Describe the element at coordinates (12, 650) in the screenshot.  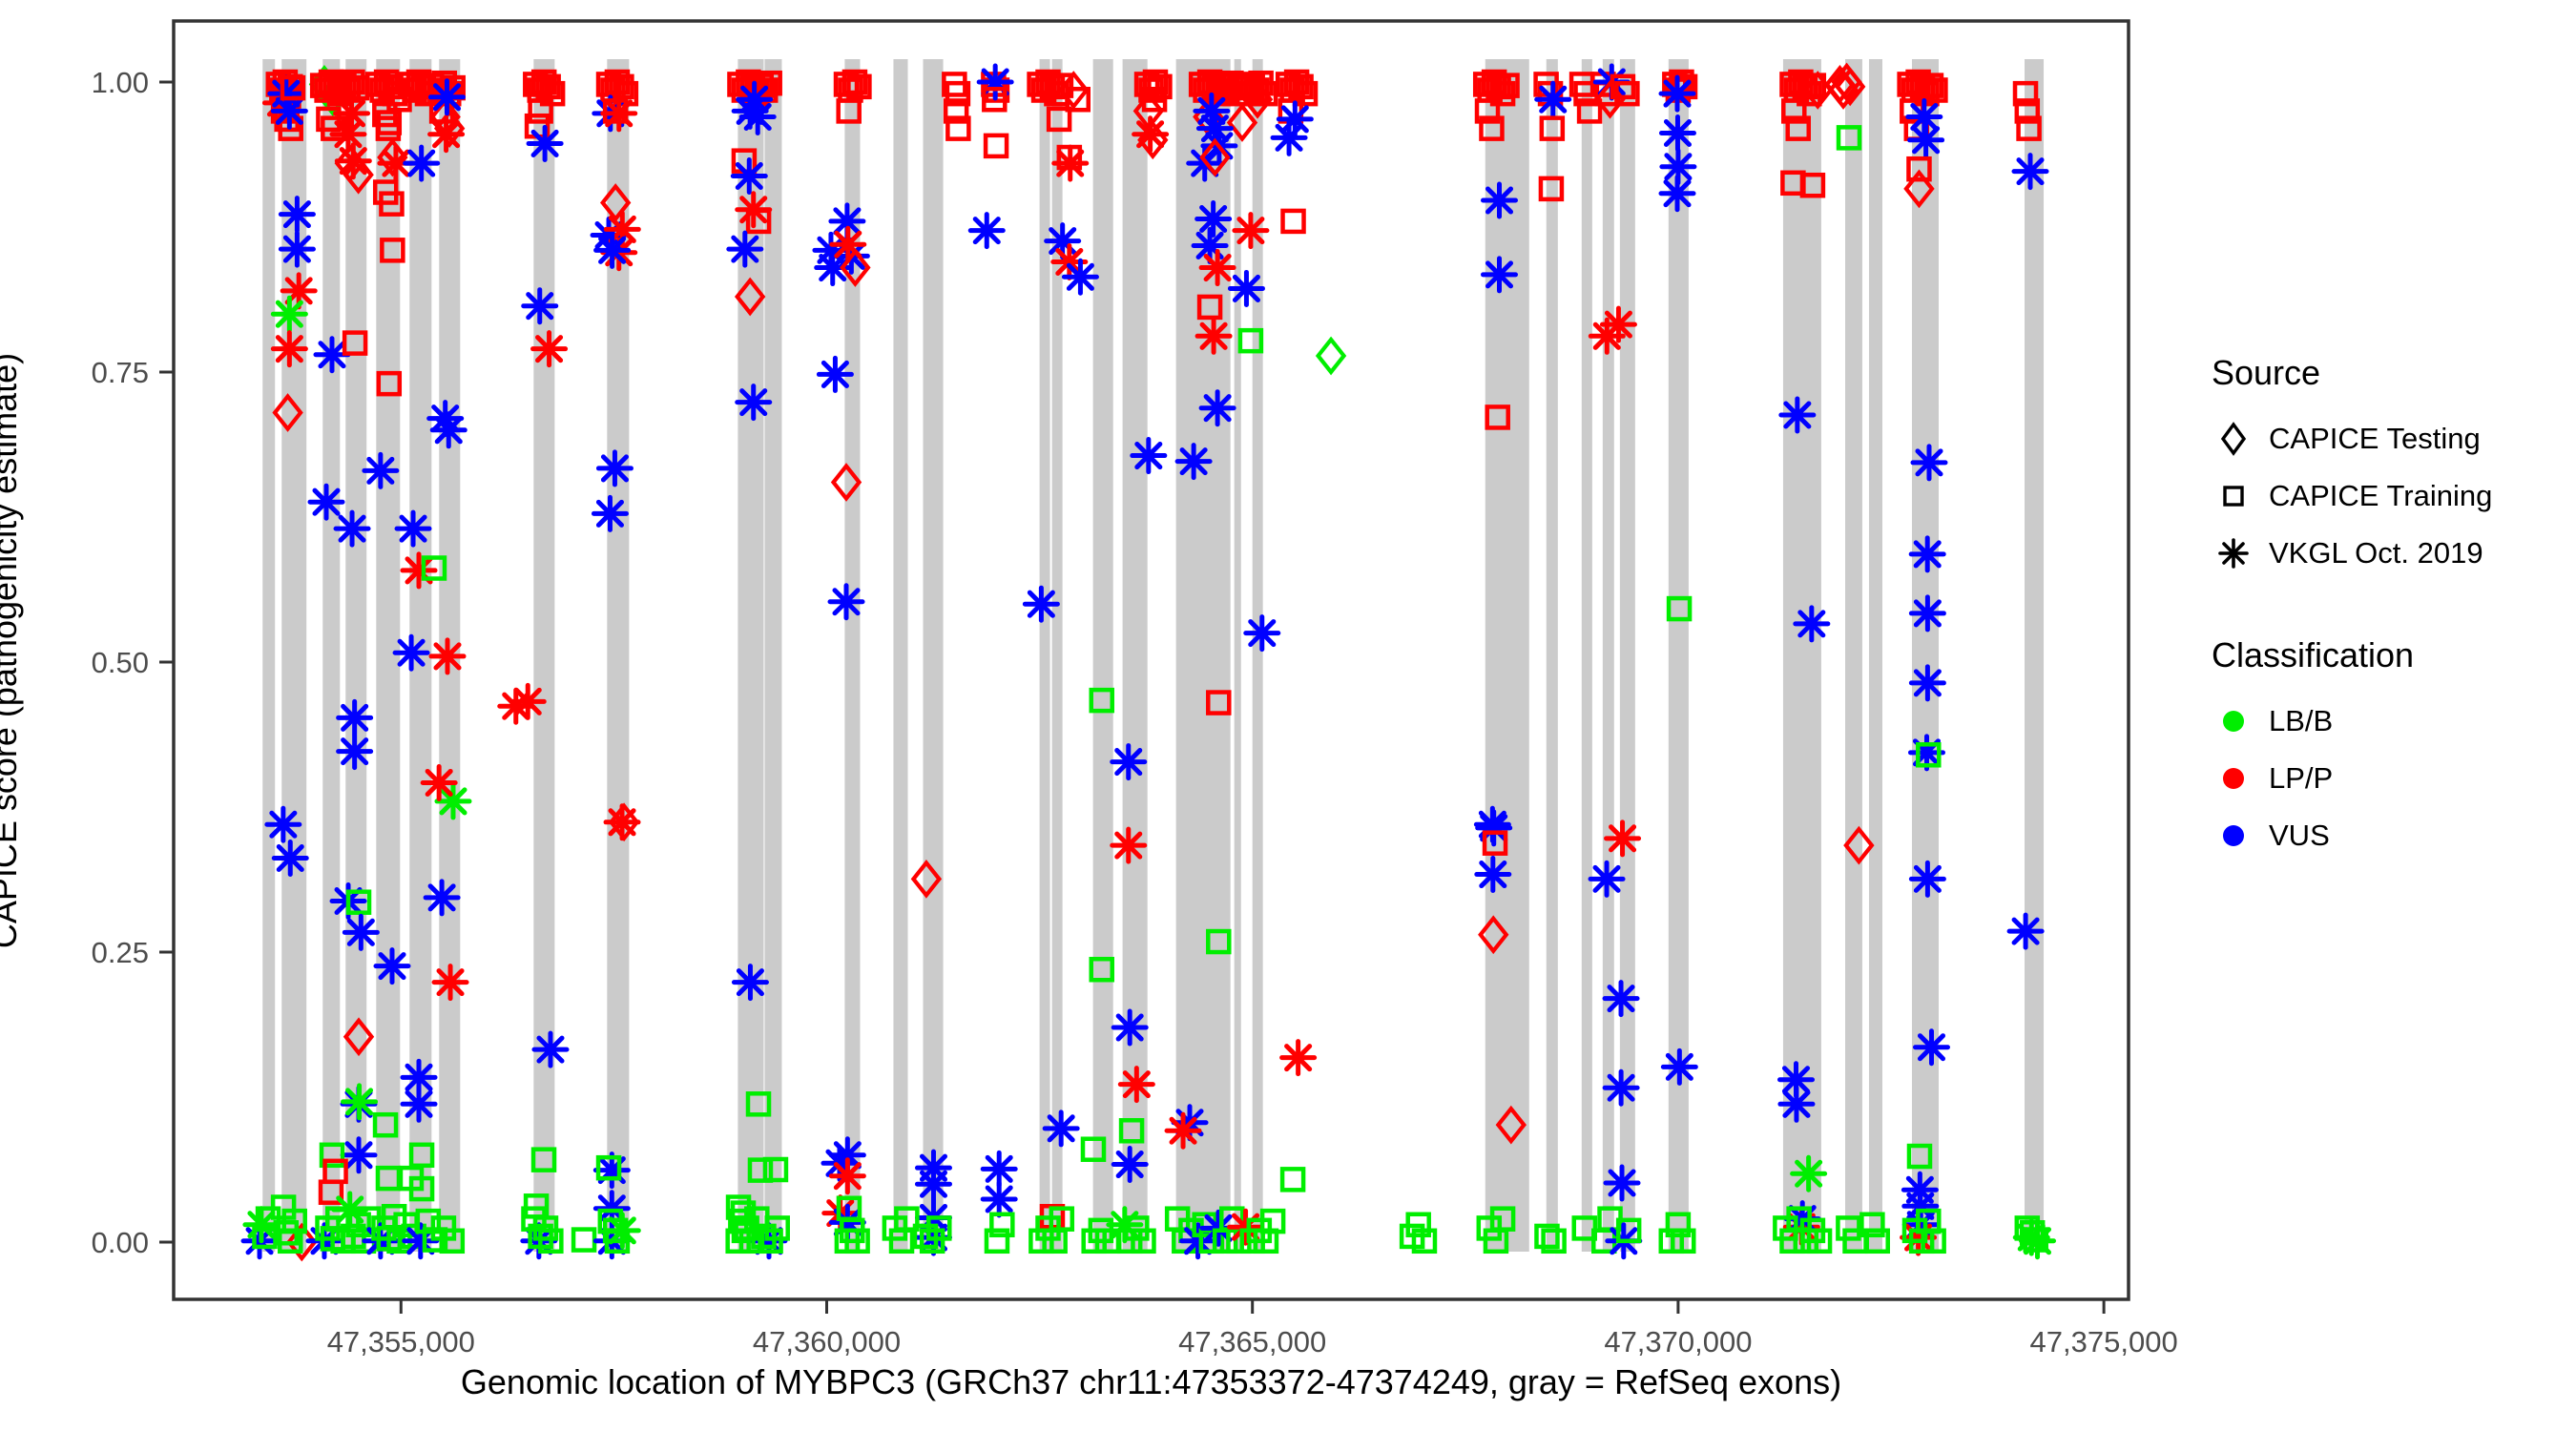
I see `y-axis-title: CAPICE score (pathogenicity estimate)` at that location.